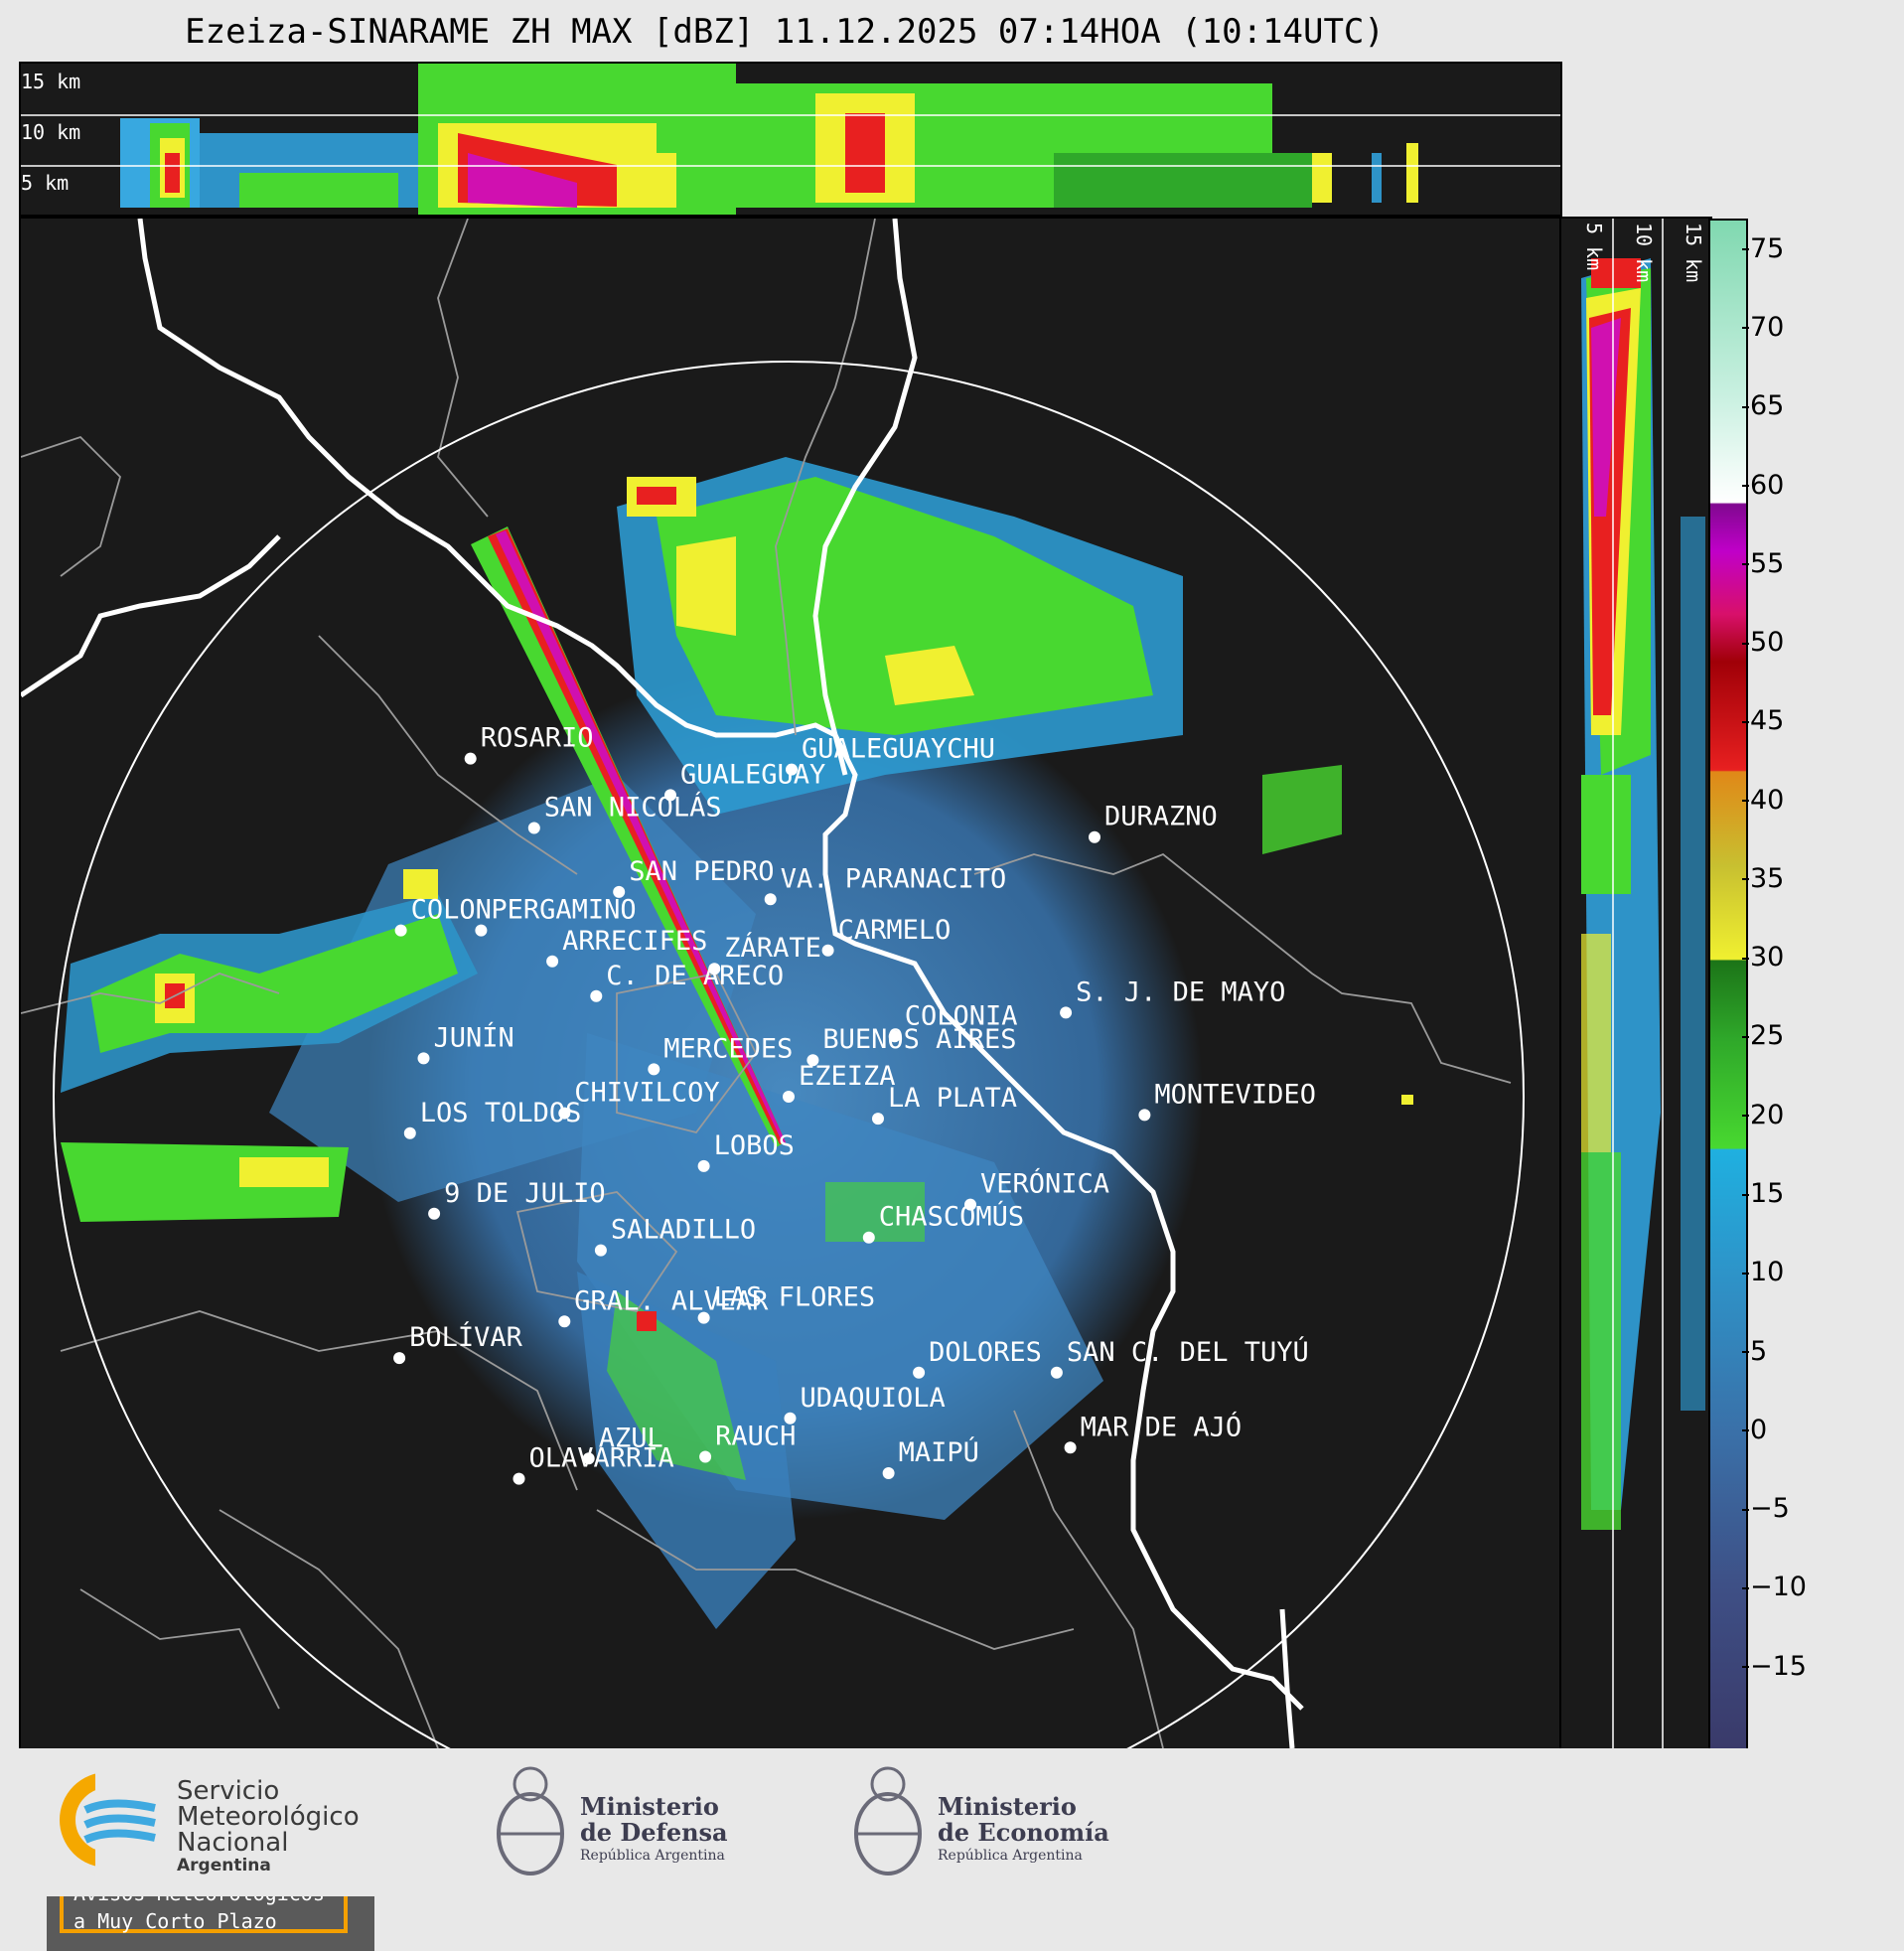 Image resolution: width=1904 pixels, height=1951 pixels. I want to click on city-label: LAS FLORES, so click(795, 1298).